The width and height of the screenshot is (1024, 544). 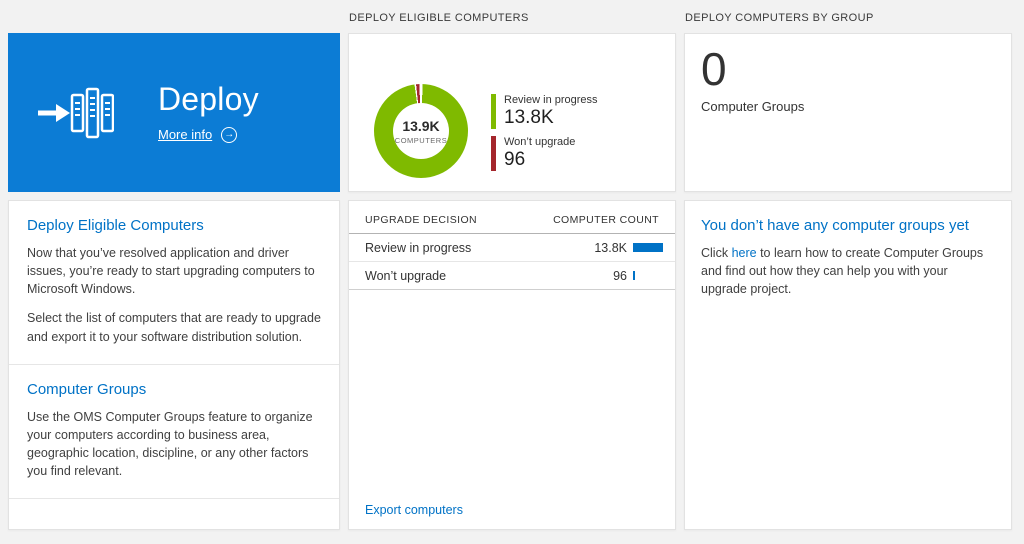 I want to click on donut-center-value: 13.9K, so click(x=421, y=125).